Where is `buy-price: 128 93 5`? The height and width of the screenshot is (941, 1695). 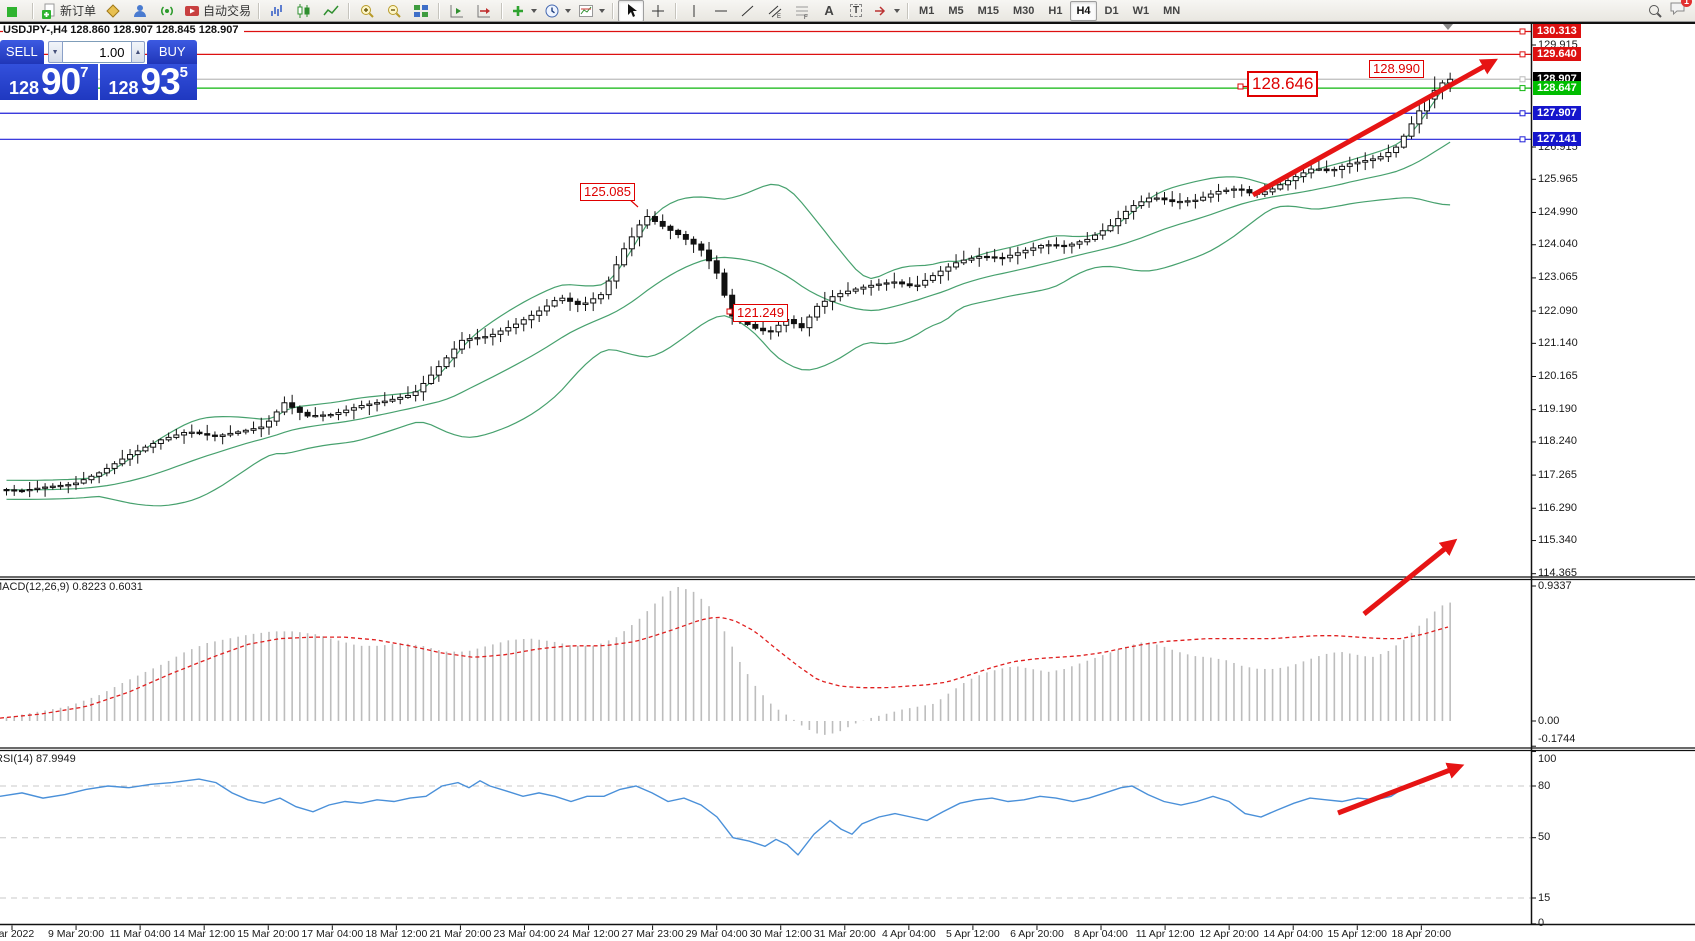
buy-price: 128 93 5 is located at coordinates (148, 81).